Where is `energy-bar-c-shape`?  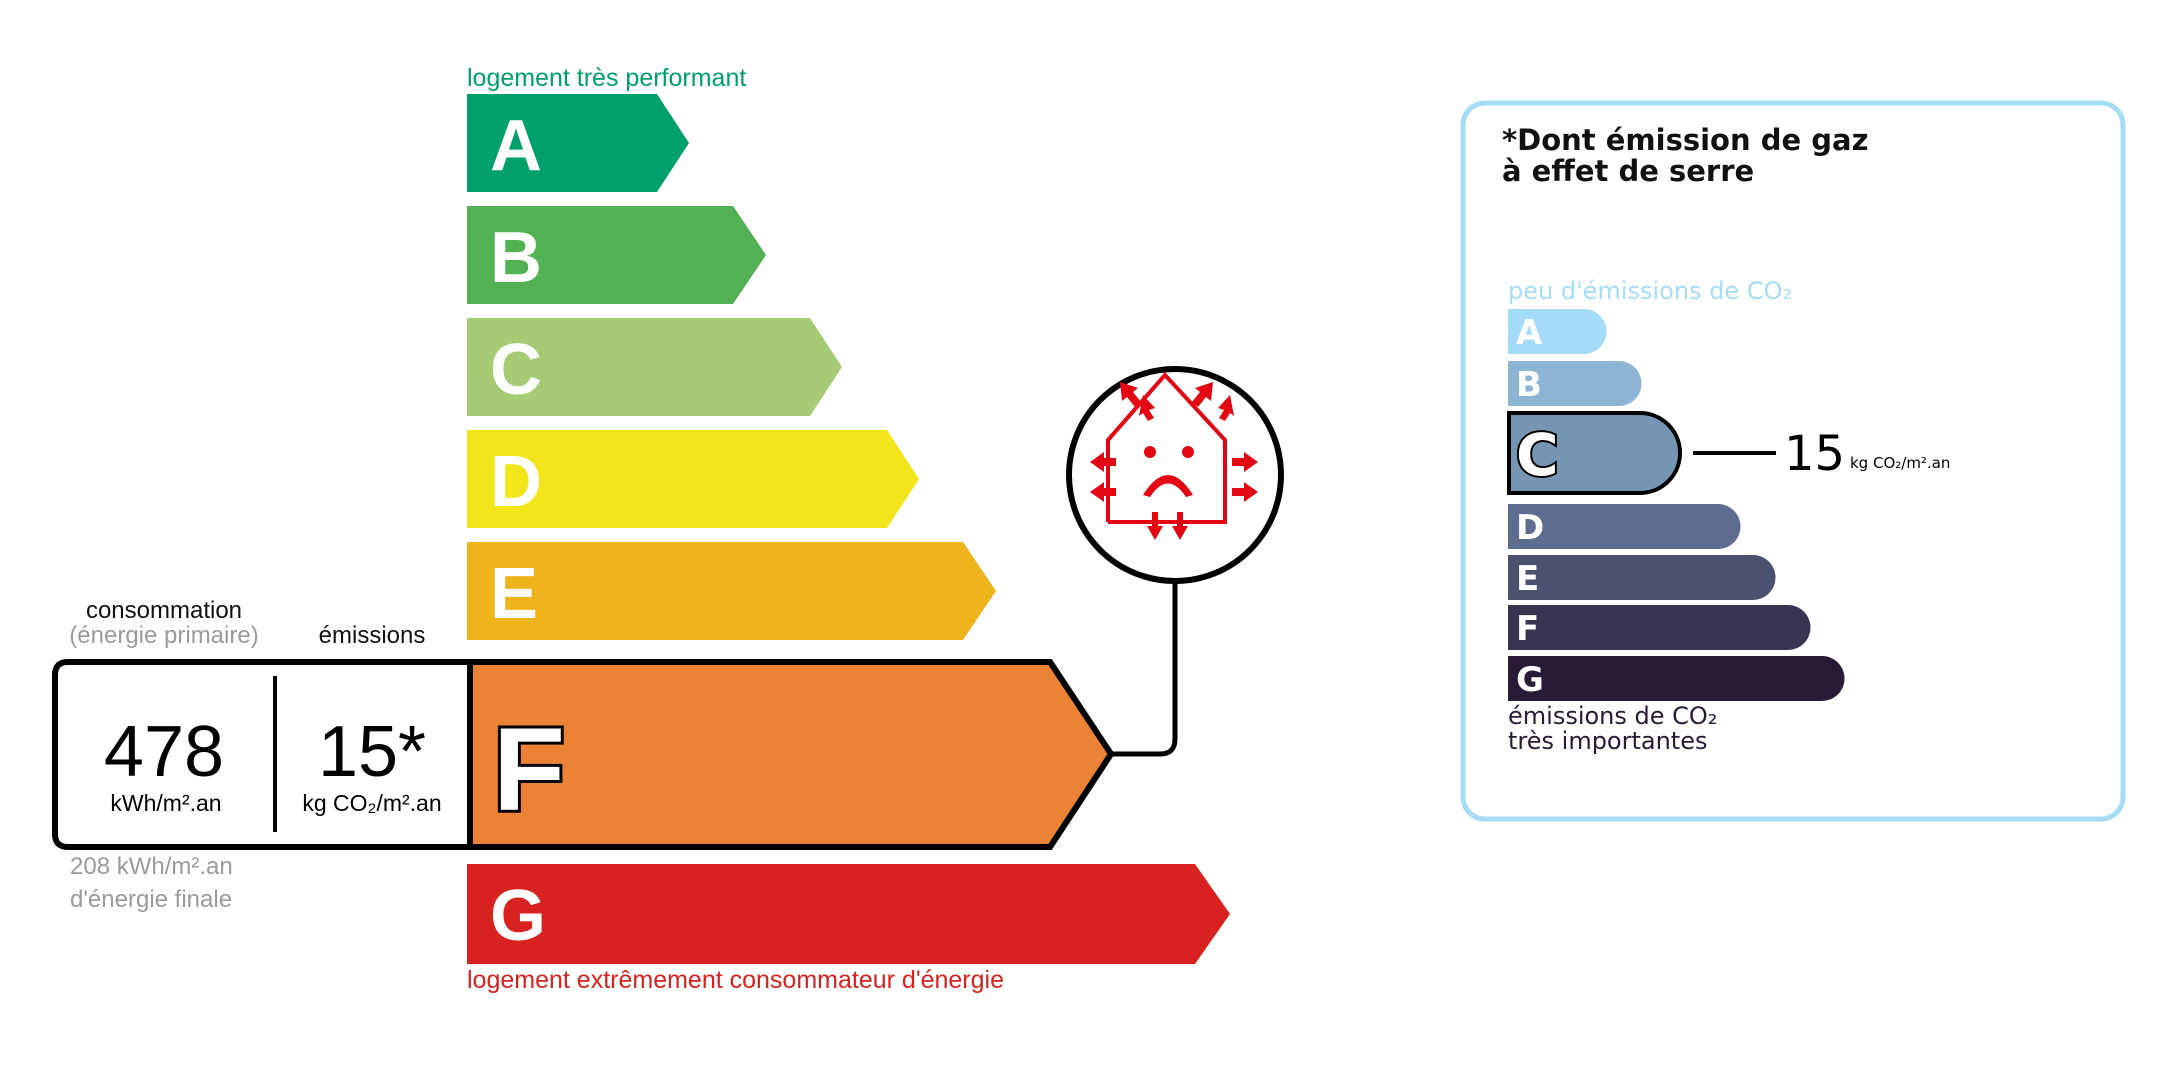 energy-bar-c-shape is located at coordinates (654, 367).